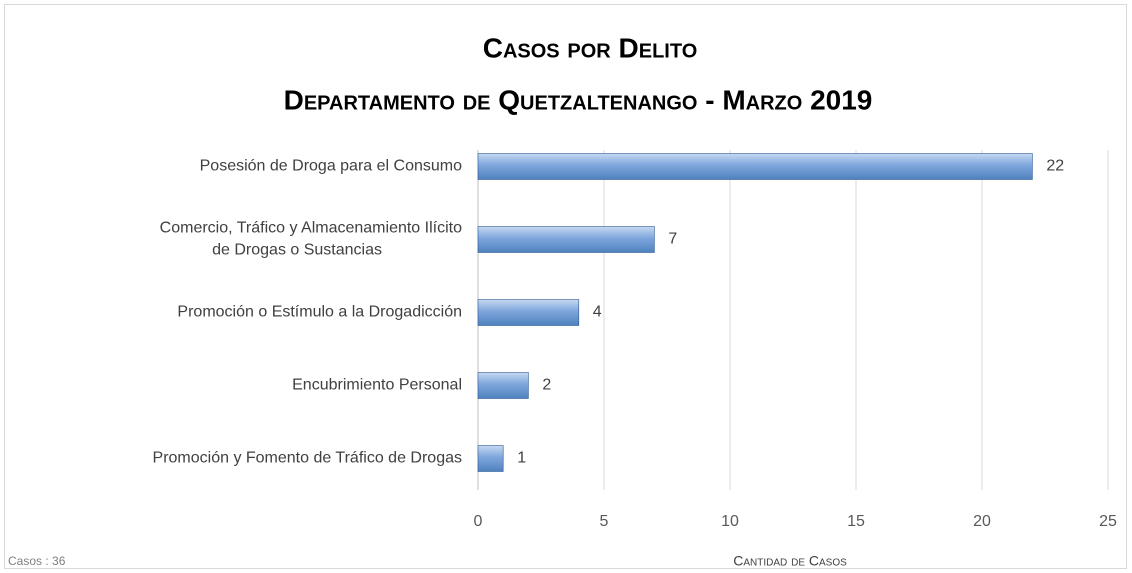 The image size is (1132, 573). Describe the element at coordinates (521, 458) in the screenshot. I see `data-label: 1` at that location.